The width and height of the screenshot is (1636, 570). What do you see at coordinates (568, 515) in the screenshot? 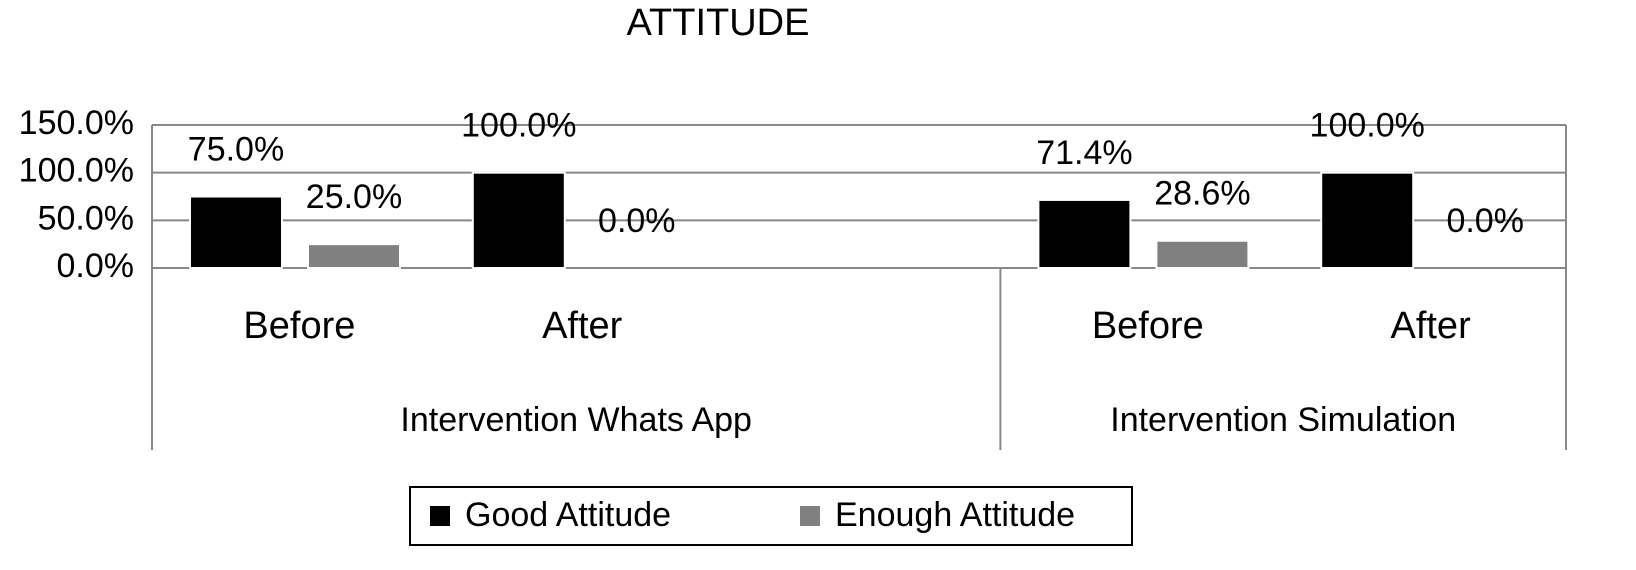
I see `legend-label: Good Attitude` at bounding box center [568, 515].